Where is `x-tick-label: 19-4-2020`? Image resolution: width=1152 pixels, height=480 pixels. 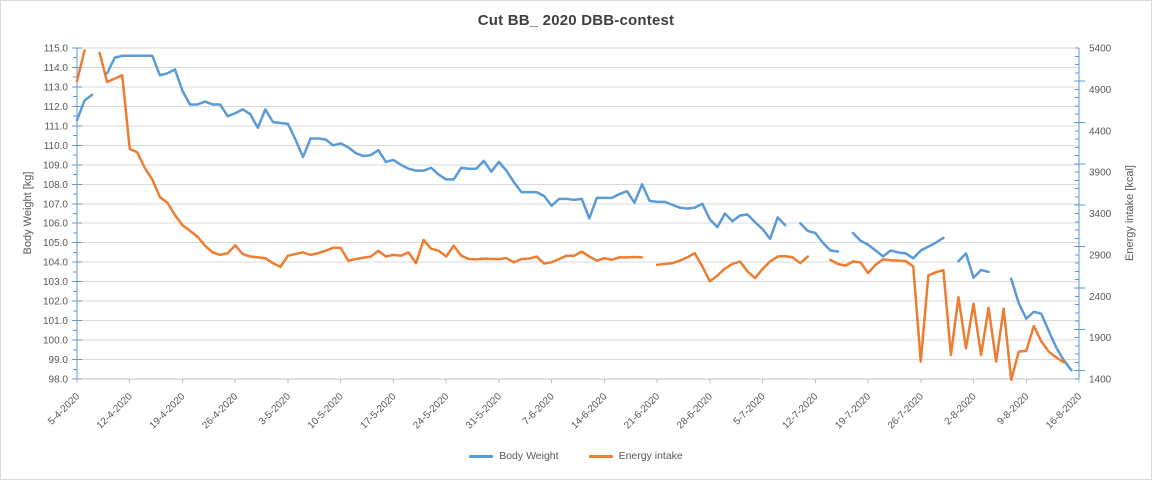 x-tick-label: 19-4-2020 is located at coordinates (168, 411).